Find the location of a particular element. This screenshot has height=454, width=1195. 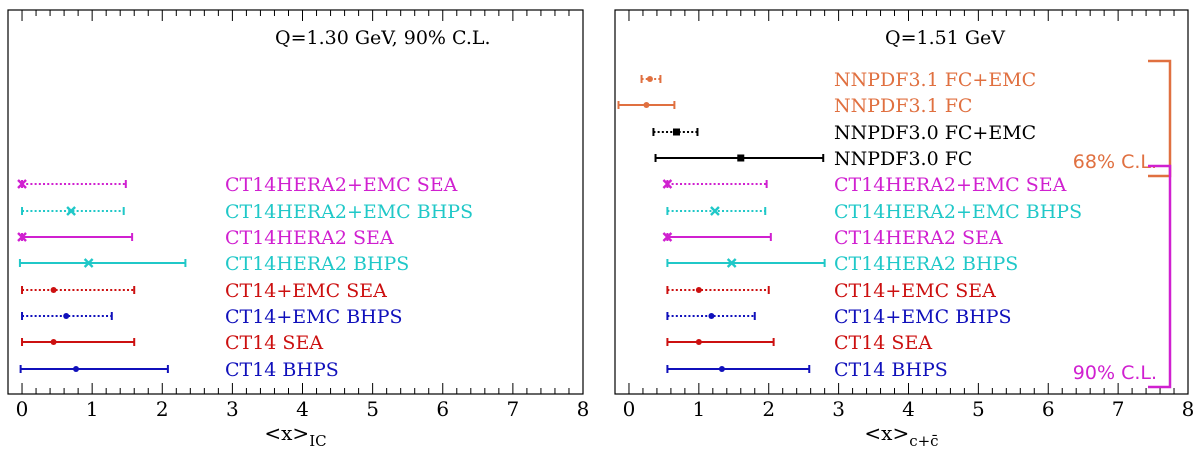

x-axis-label: <x>c+c̄ is located at coordinates (901, 435).